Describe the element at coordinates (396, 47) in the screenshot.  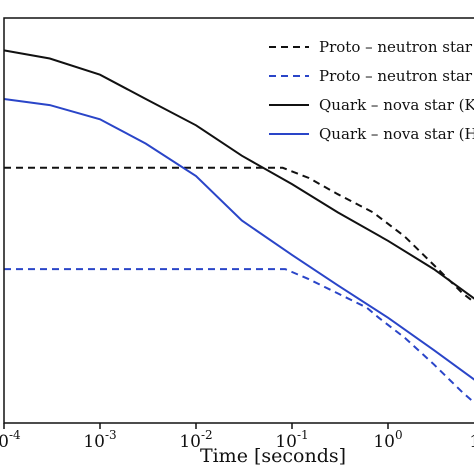
I see `legend-label-1: Proto – neutron star (` at that location.